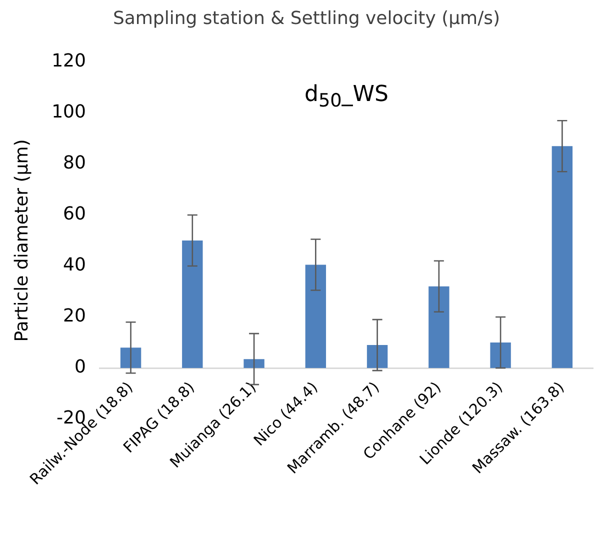 This screenshot has height=547, width=613. Describe the element at coordinates (21, 240) in the screenshot. I see `y-axis-title: Particle diameter (µm)` at that location.